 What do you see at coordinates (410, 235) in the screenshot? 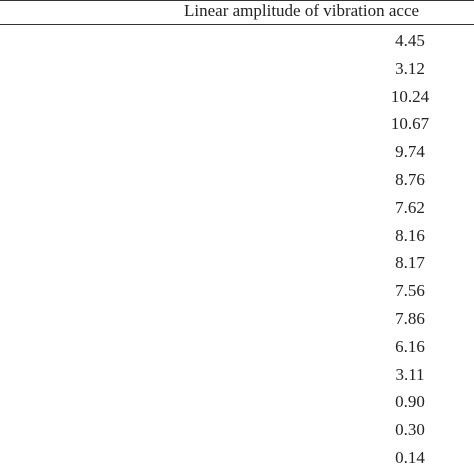
I see `table-cell: 8.16` at bounding box center [410, 235].